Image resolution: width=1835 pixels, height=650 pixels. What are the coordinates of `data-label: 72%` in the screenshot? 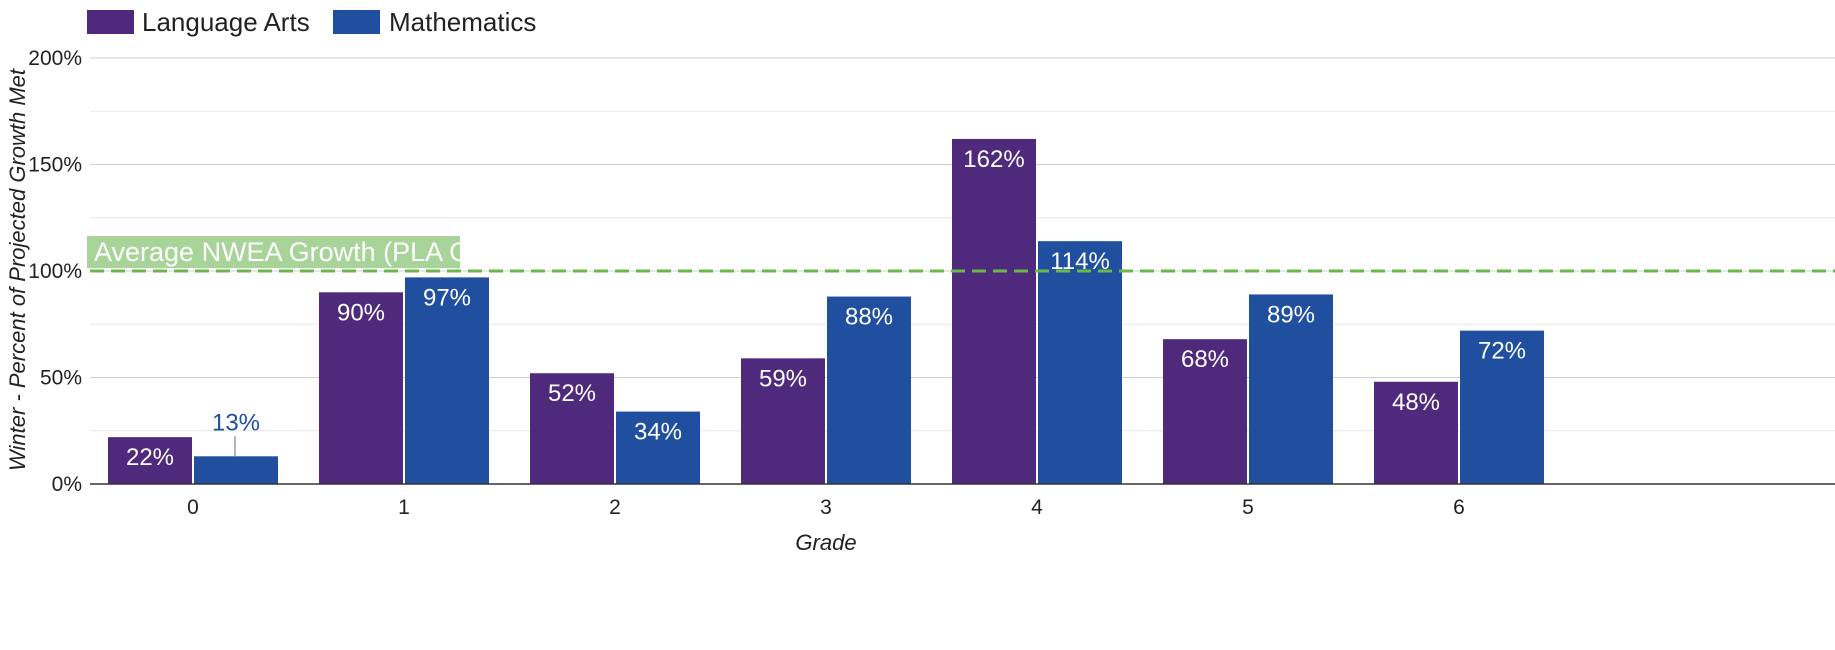 It's located at (1502, 351).